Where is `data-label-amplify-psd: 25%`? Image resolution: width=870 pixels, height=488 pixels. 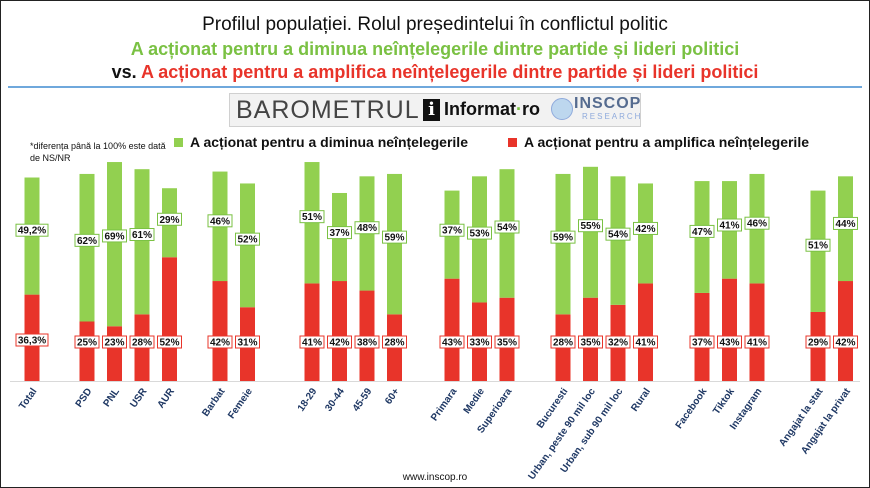 data-label-amplify-psd: 25% is located at coordinates (87, 343).